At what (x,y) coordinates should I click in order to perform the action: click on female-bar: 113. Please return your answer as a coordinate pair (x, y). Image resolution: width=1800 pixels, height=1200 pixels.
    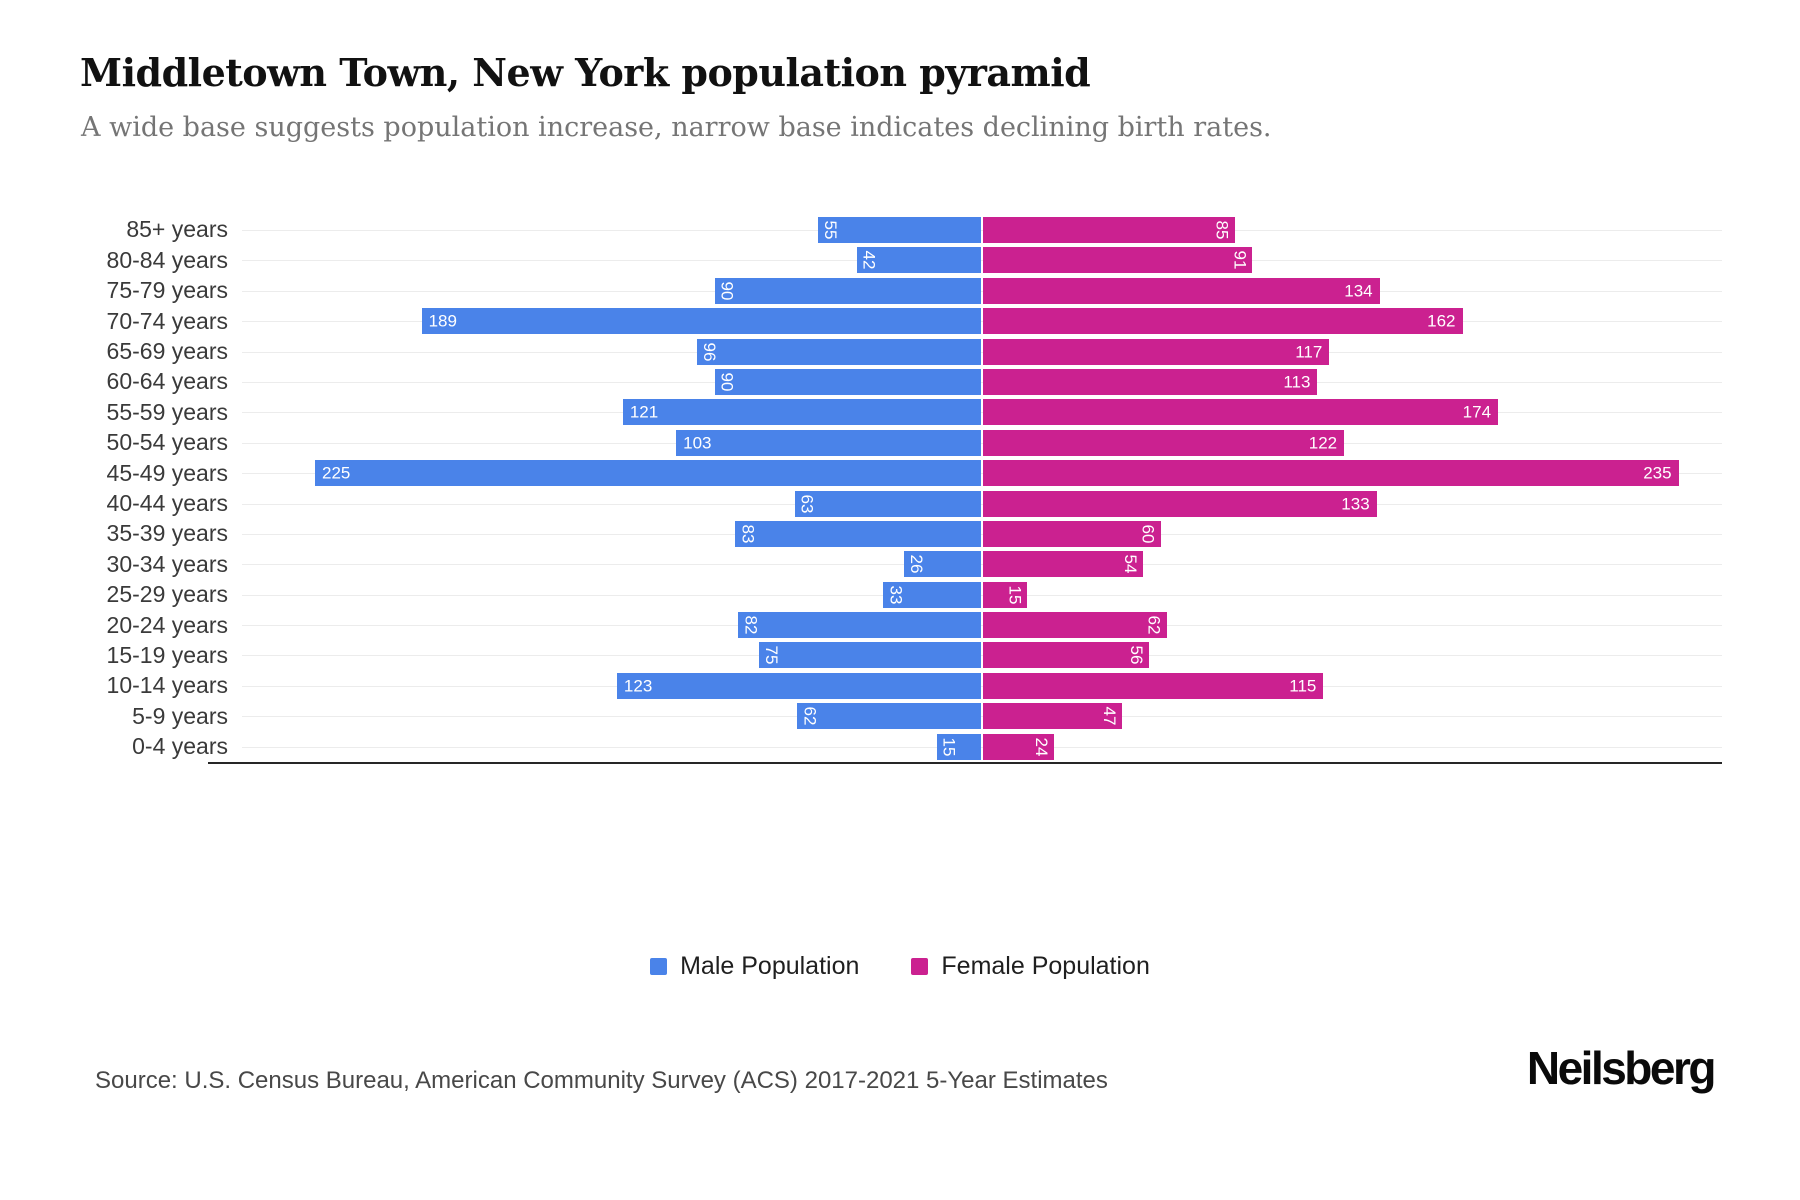
    Looking at the image, I should click on (1150, 381).